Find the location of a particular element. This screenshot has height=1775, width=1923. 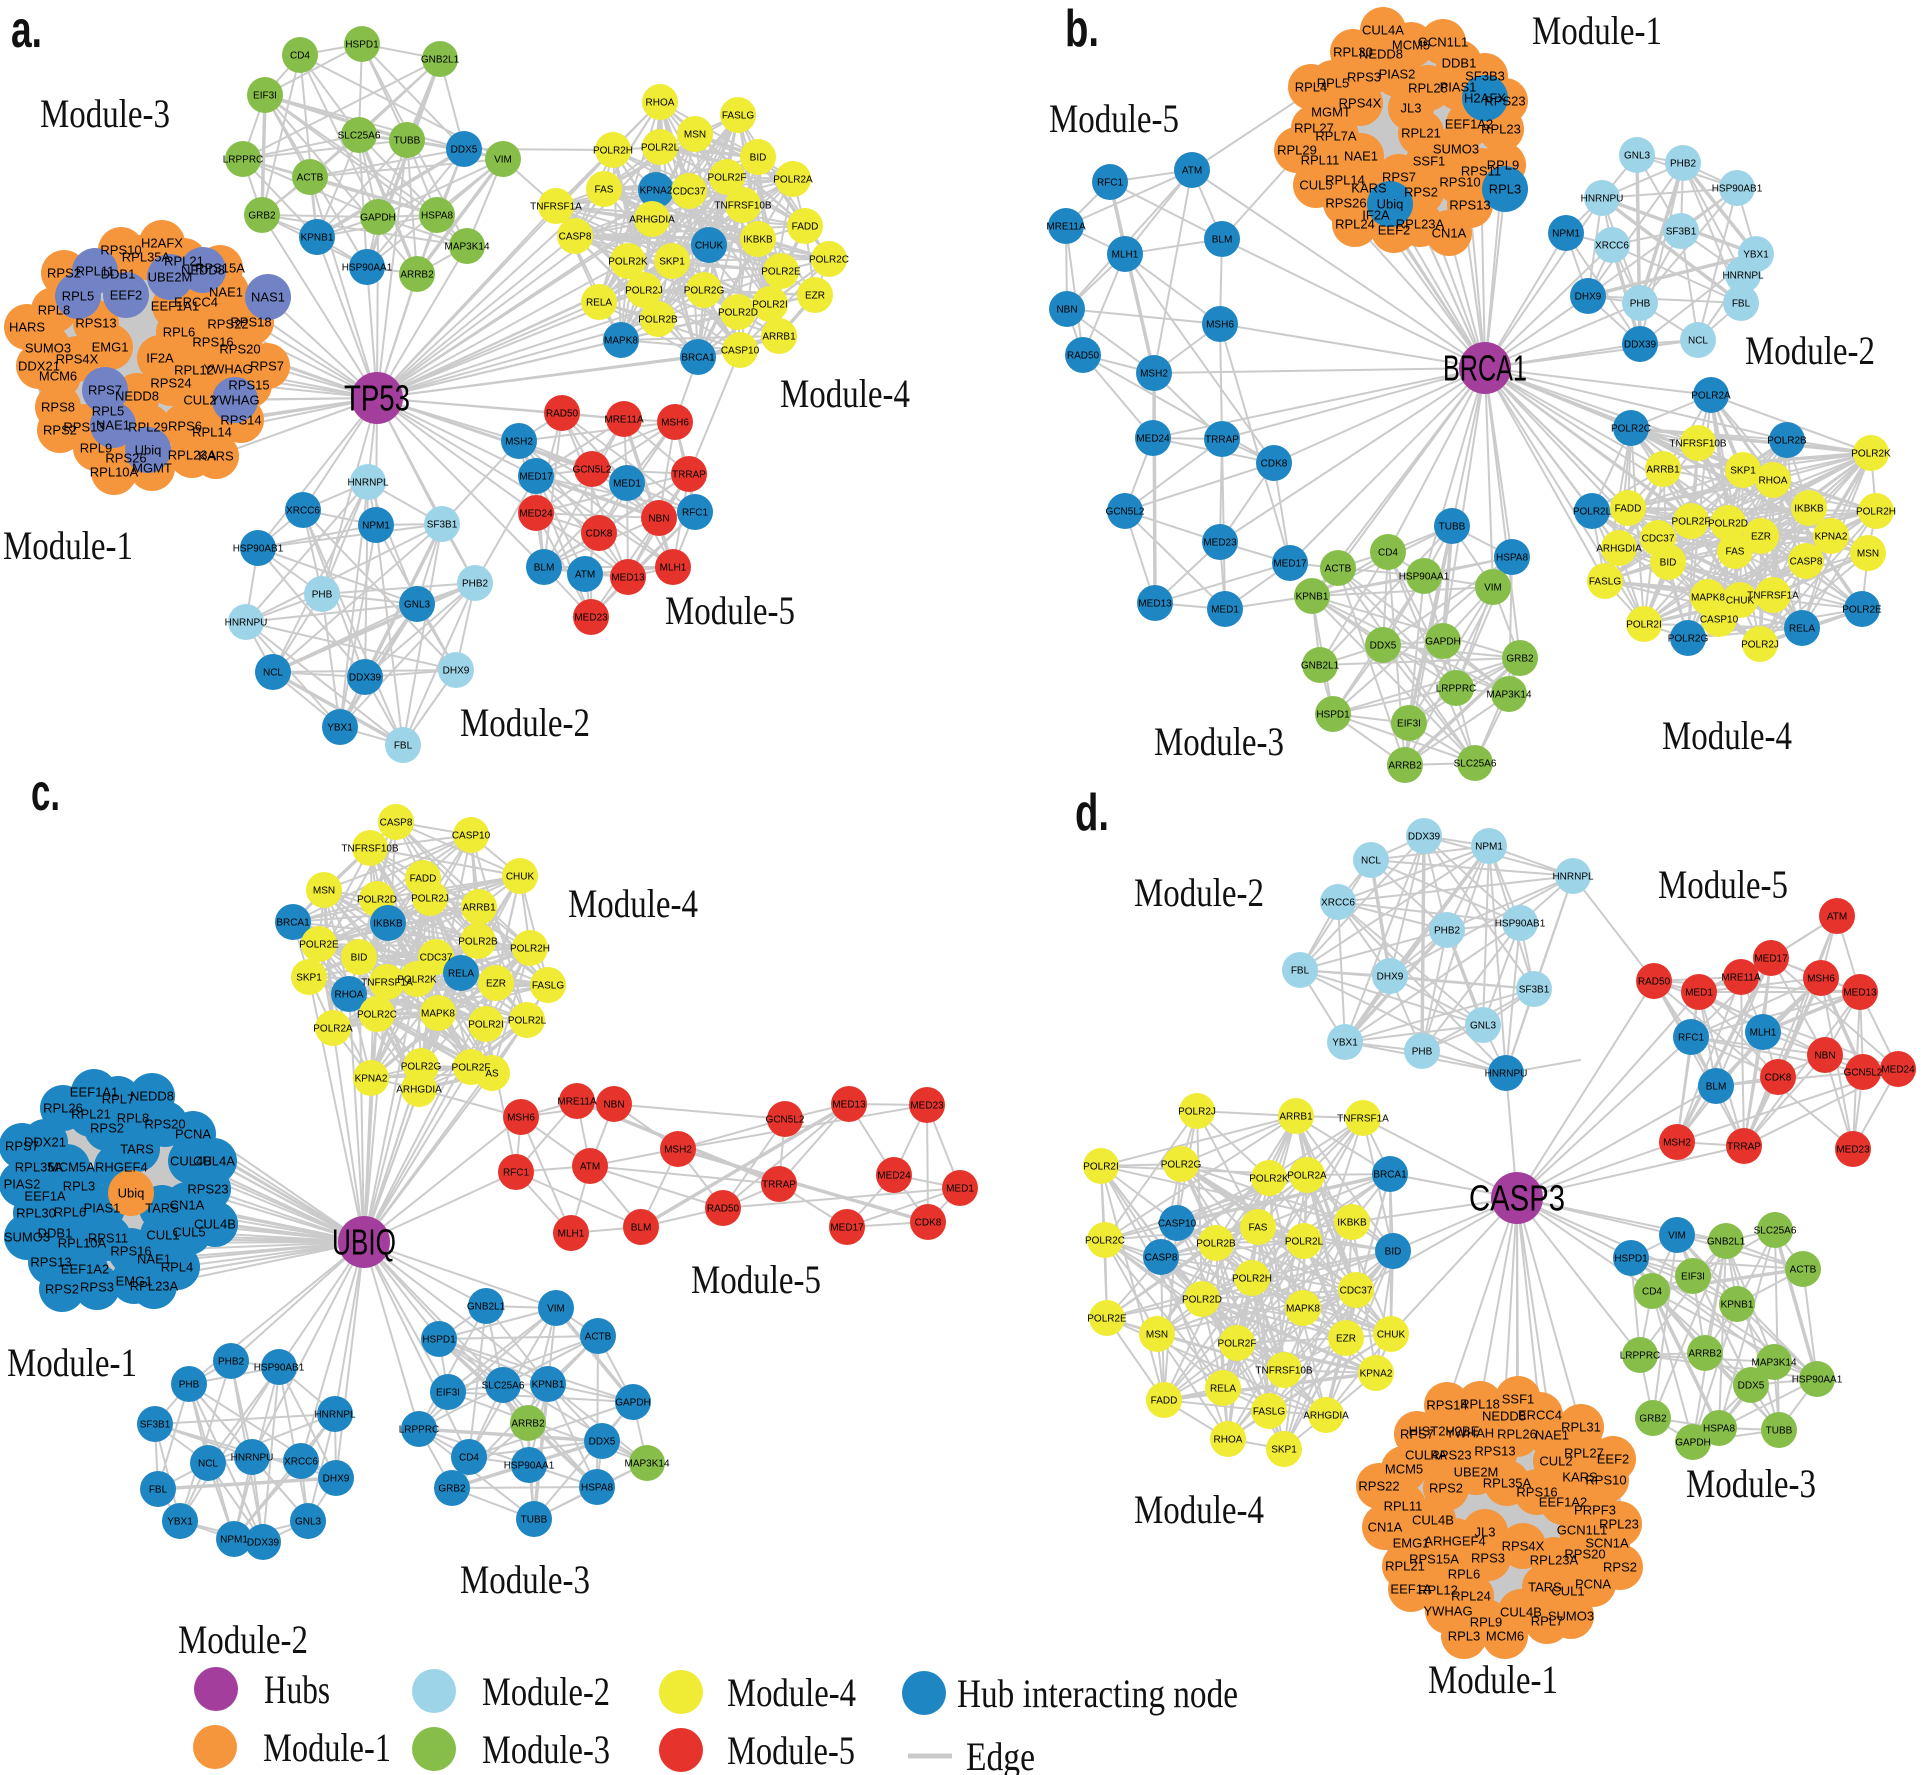

svg-text: HNRNPL is located at coordinates (368, 483).